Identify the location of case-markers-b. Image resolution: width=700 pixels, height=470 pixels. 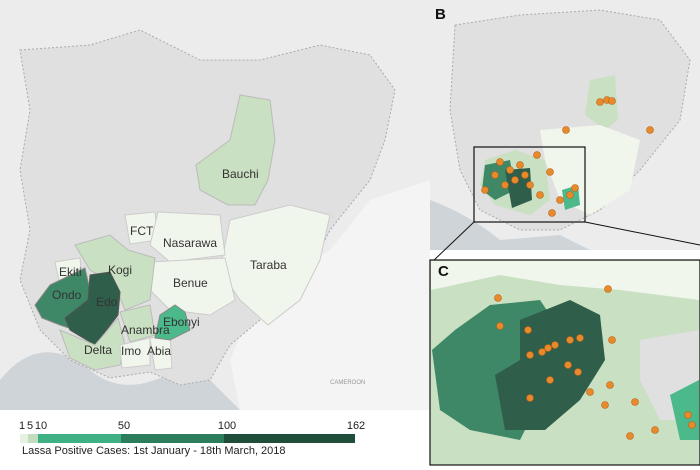
(567, 156).